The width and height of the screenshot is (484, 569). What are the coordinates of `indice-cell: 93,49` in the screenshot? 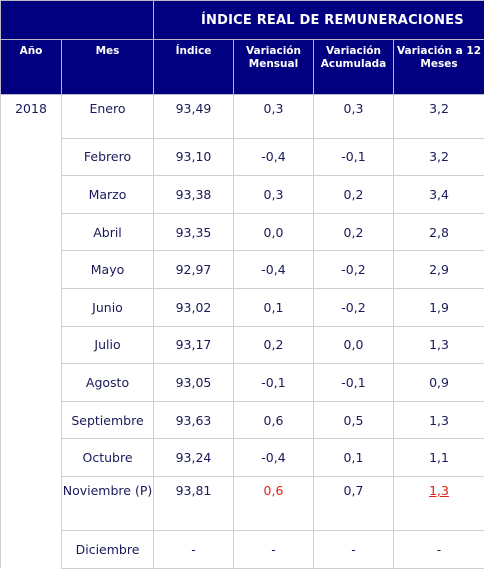 It's located at (194, 117).